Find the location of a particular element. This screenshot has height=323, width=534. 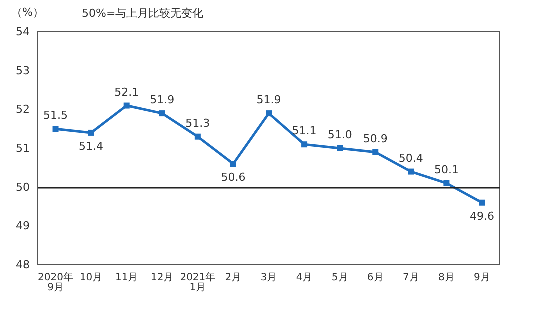

data-label: 51.1 is located at coordinates (304, 131).